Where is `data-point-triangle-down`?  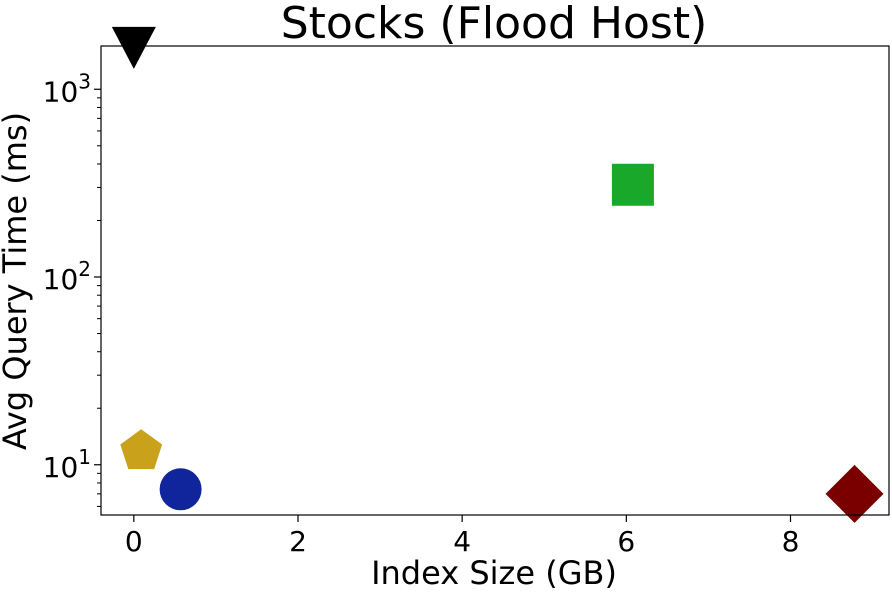 data-point-triangle-down is located at coordinates (133, 47).